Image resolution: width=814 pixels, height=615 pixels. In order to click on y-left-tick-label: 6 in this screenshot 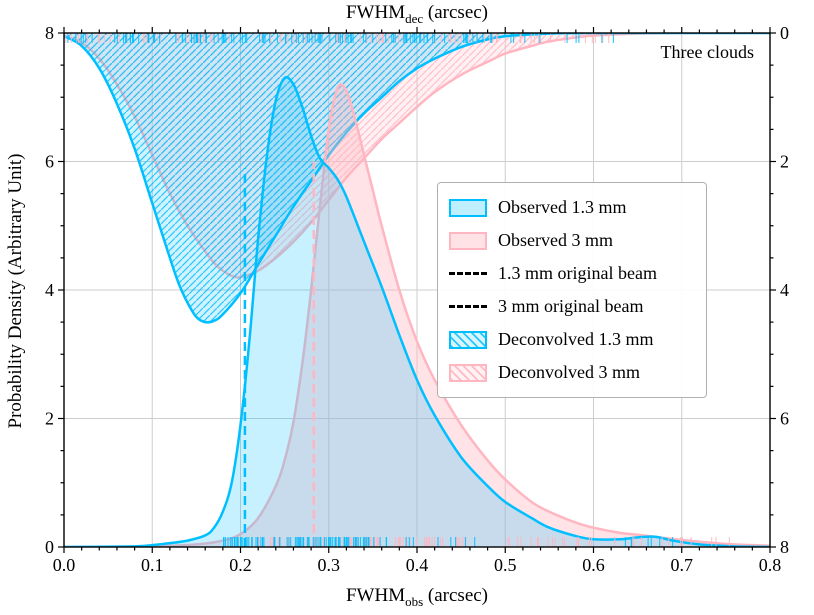, I will do `click(49, 162)`.